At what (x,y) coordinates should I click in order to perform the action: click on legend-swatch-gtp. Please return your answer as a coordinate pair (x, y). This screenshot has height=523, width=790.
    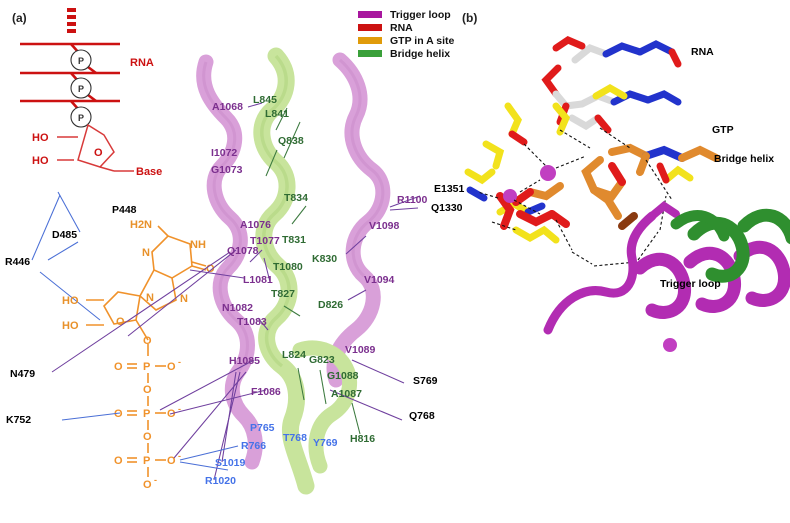
    Looking at the image, I should click on (370, 40).